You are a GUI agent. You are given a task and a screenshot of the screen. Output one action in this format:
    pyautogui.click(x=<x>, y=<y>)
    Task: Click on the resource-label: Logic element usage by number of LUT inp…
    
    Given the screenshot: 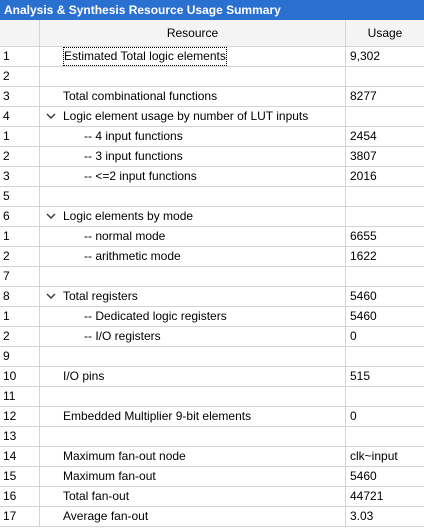 What is the action you would take?
    pyautogui.click(x=186, y=116)
    